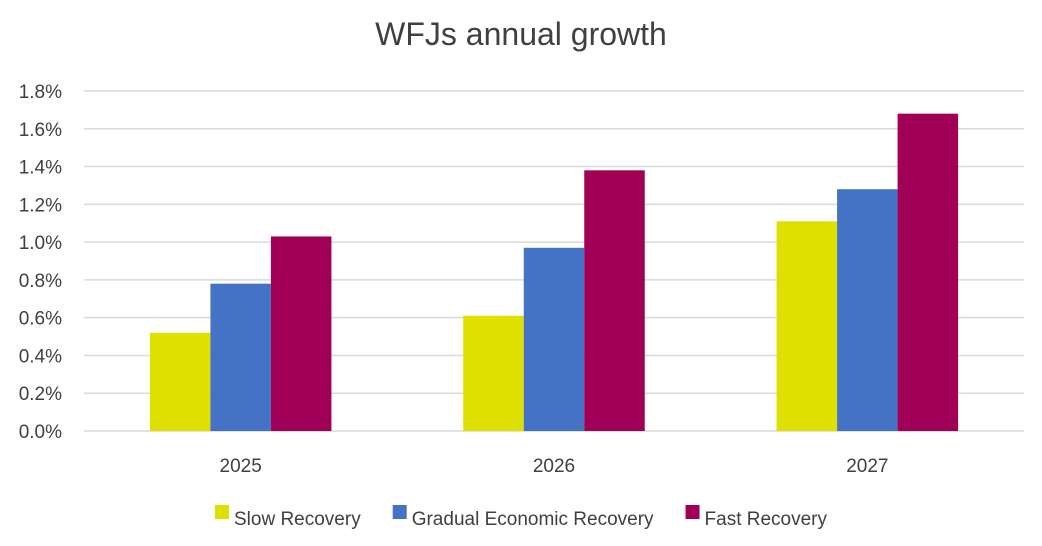  What do you see at coordinates (40, 319) in the screenshot?
I see `y-tick-label: 0.6%` at bounding box center [40, 319].